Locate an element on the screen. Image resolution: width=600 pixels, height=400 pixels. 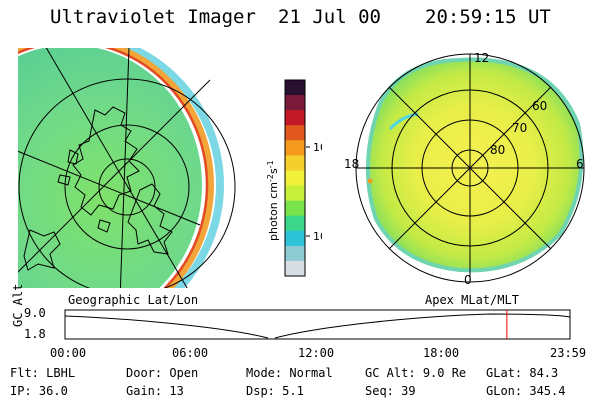
instrument-title: Ultraviolet Imager is located at coordinates (153, 17).